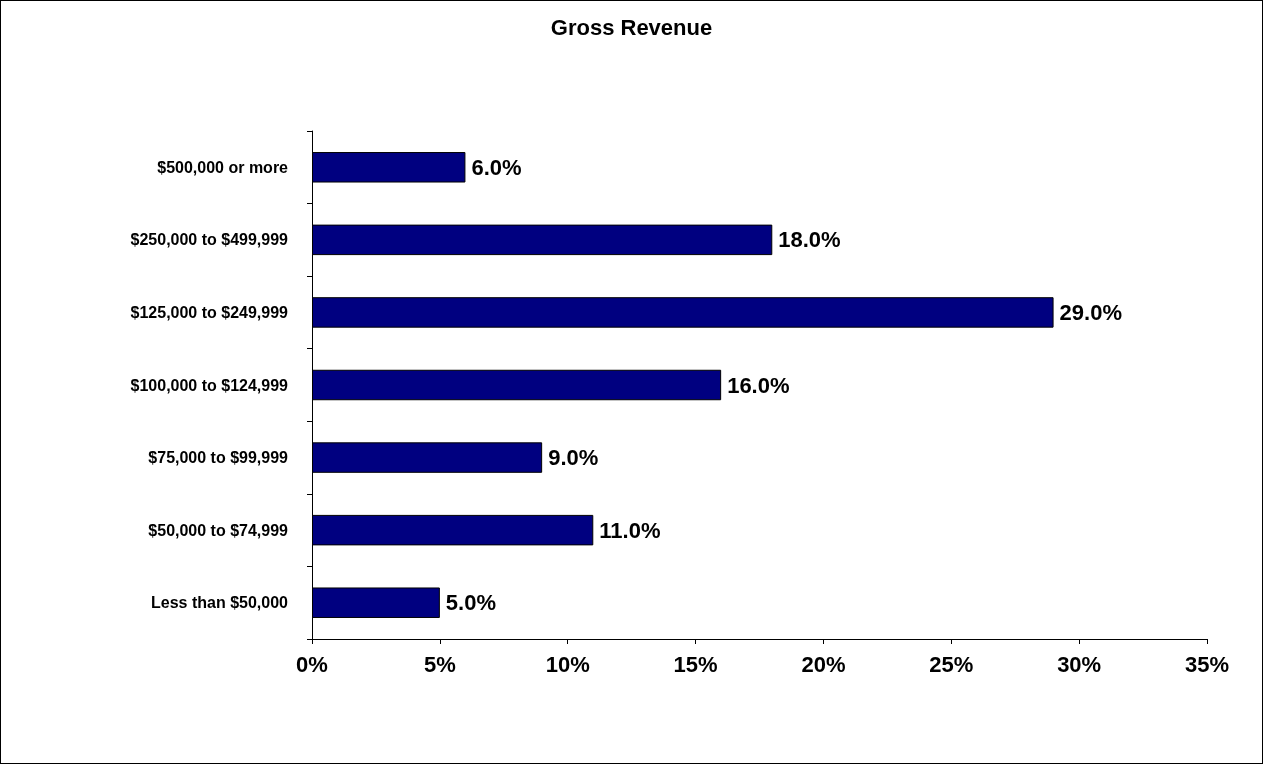 This screenshot has height=764, width=1263. I want to click on chart-title: Gross Revenue, so click(631, 27).